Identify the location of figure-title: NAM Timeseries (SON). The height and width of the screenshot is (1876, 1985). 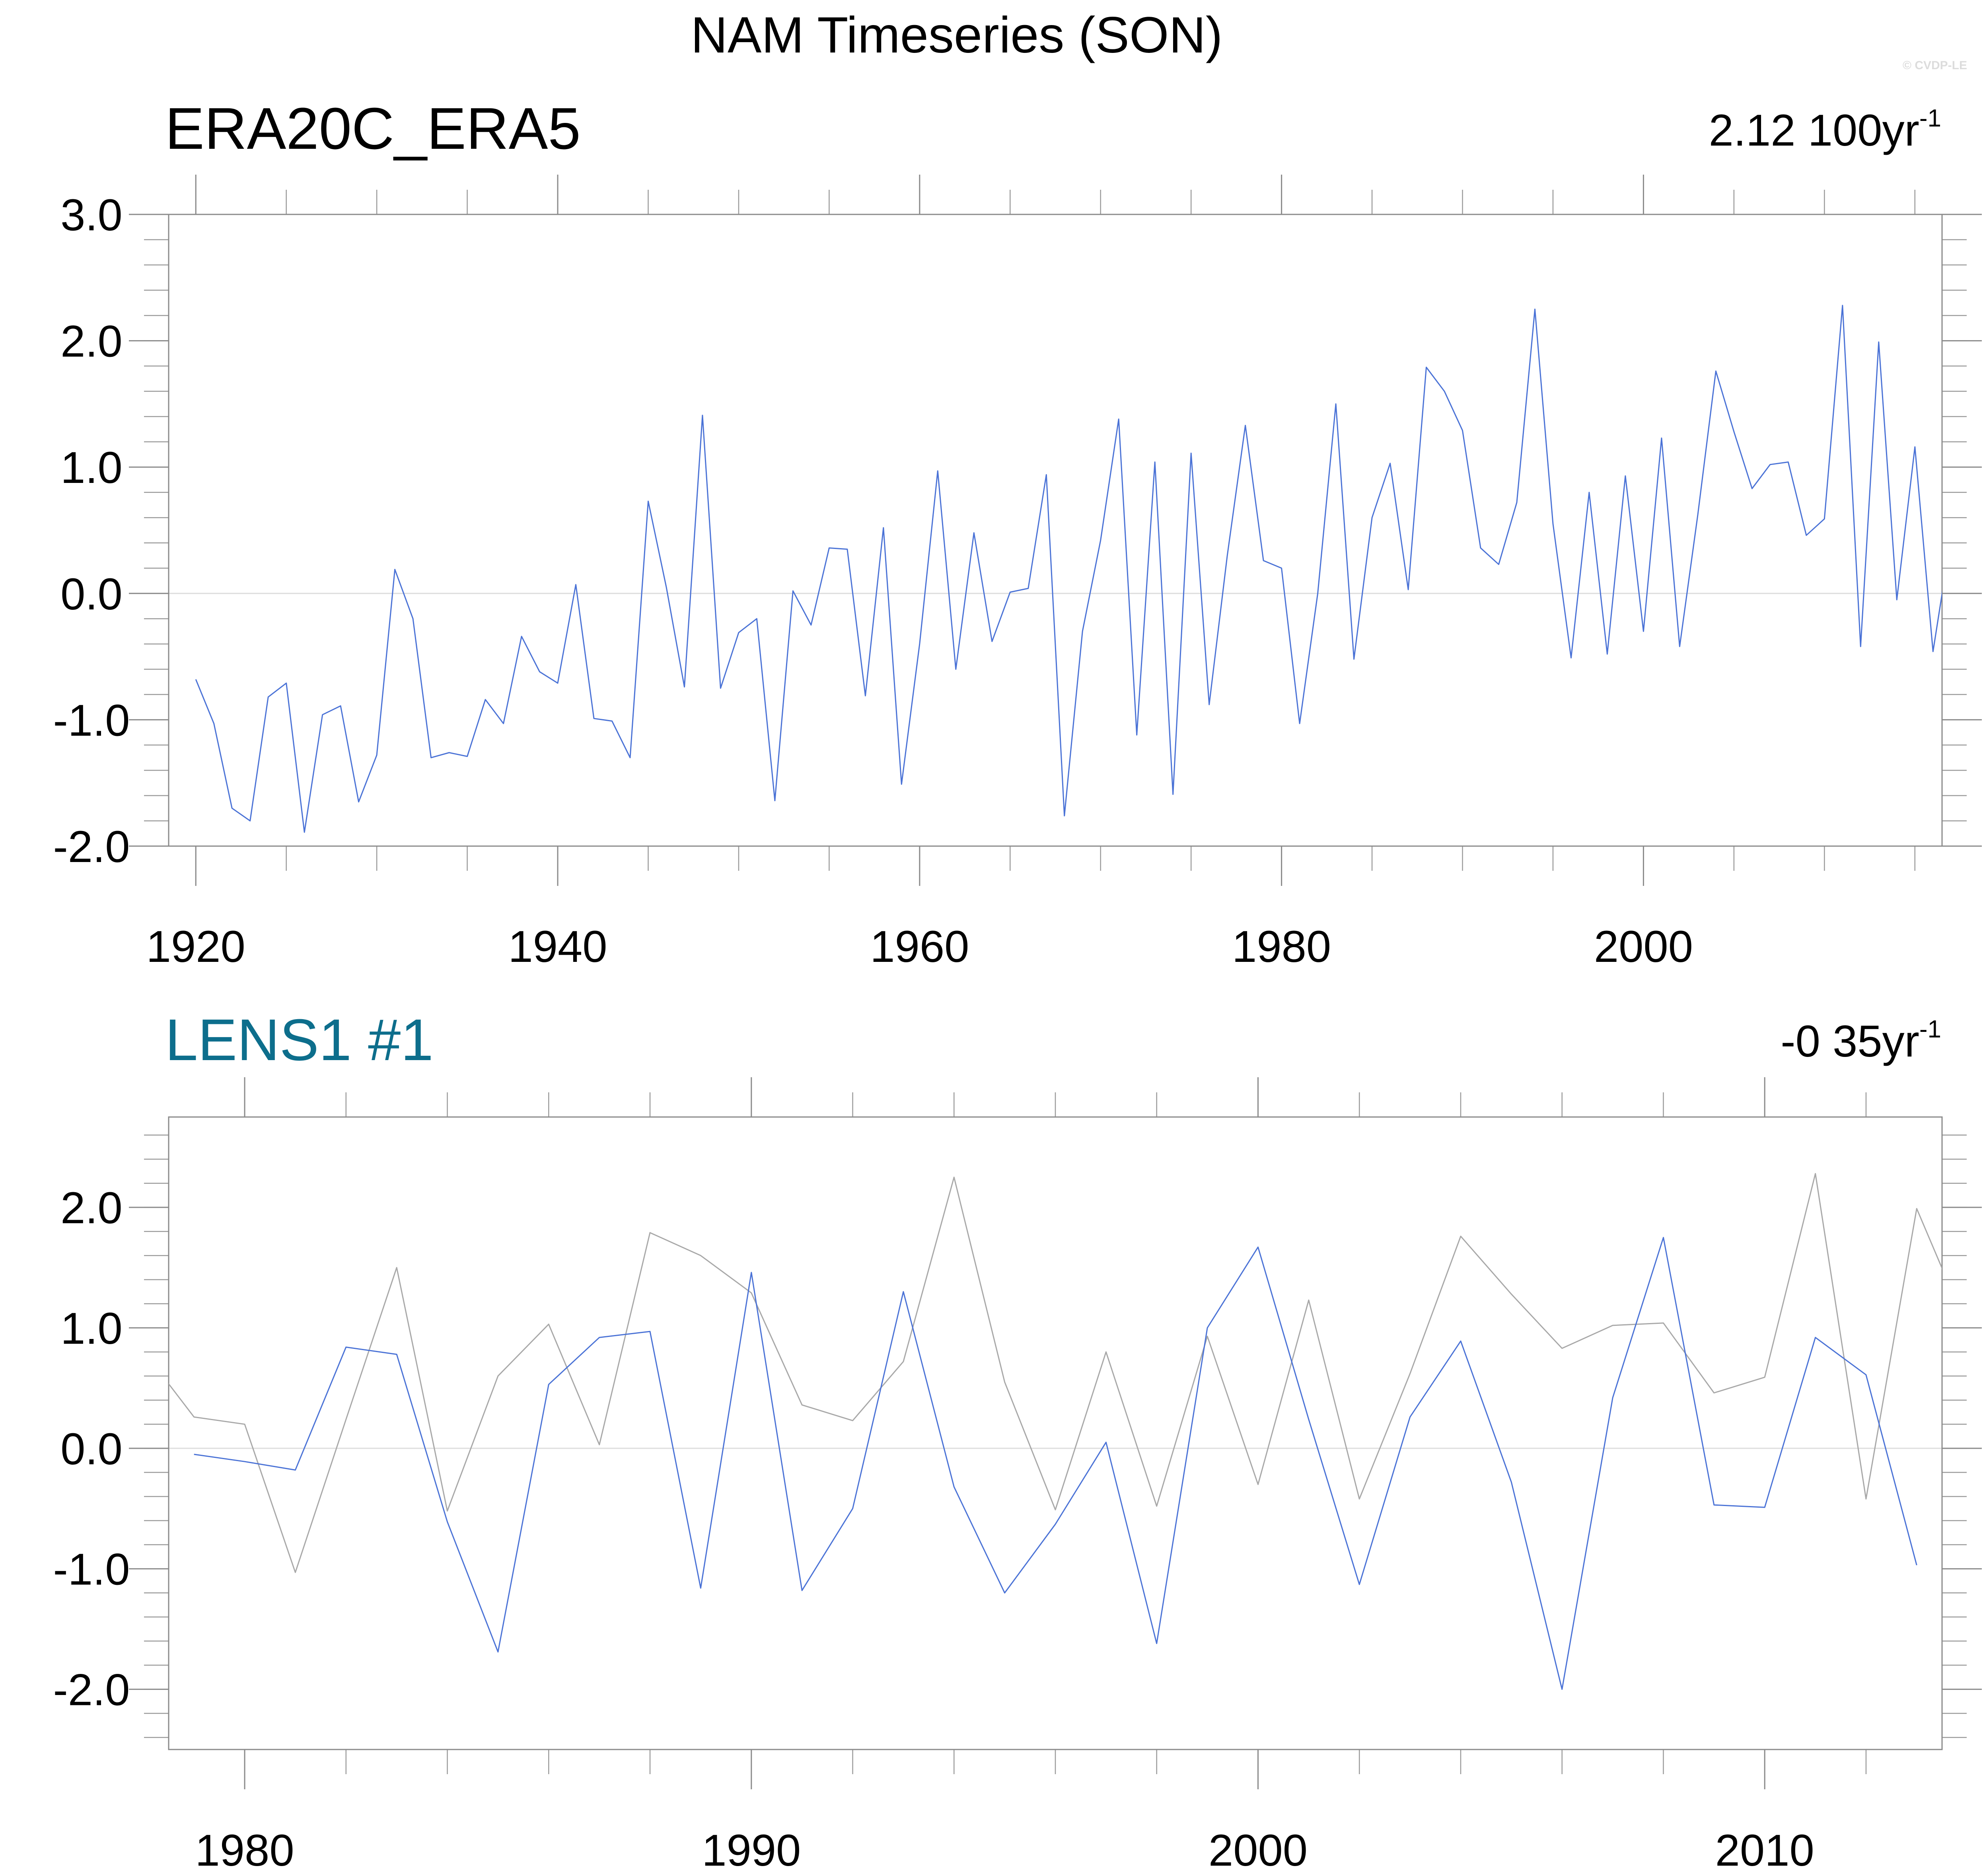
(957, 36).